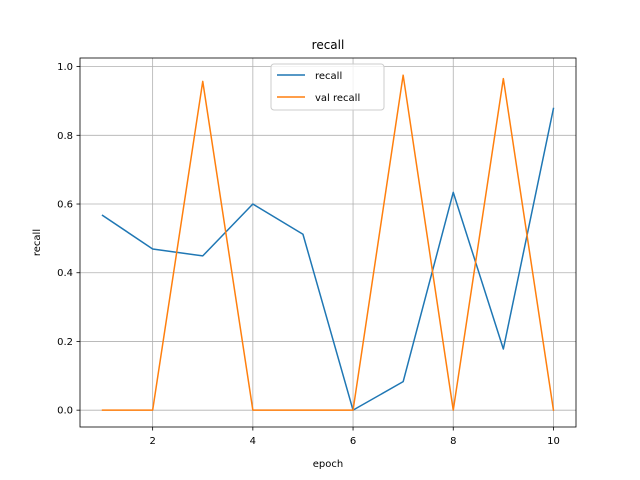 This screenshot has width=640, height=480. I want to click on y-tick-label: 0.6, so click(65, 205).